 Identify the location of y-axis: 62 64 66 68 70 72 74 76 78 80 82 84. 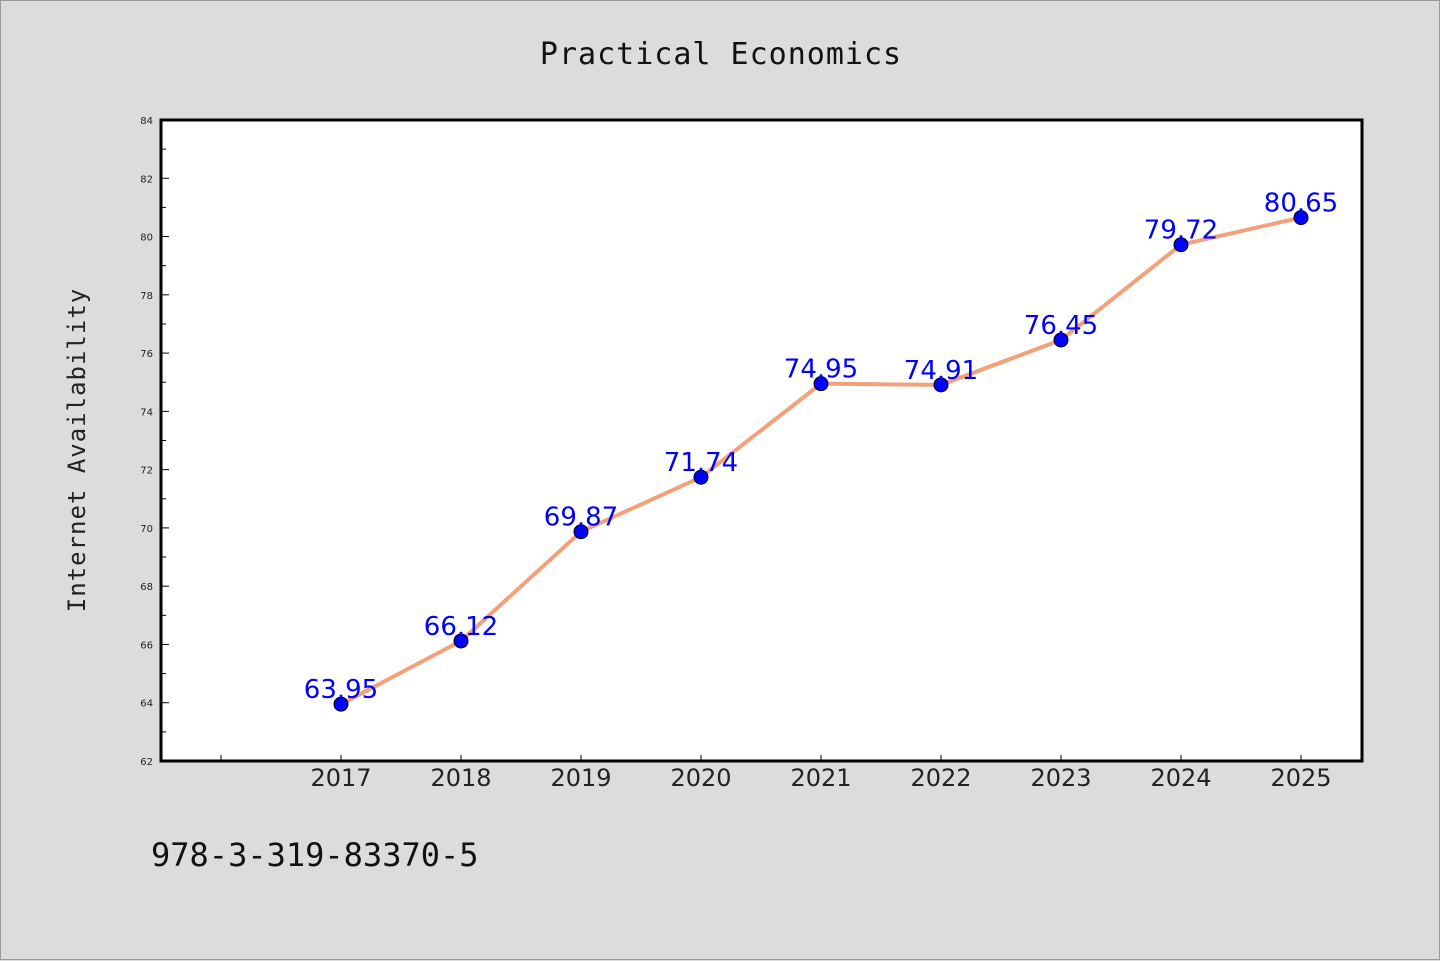
(154, 442).